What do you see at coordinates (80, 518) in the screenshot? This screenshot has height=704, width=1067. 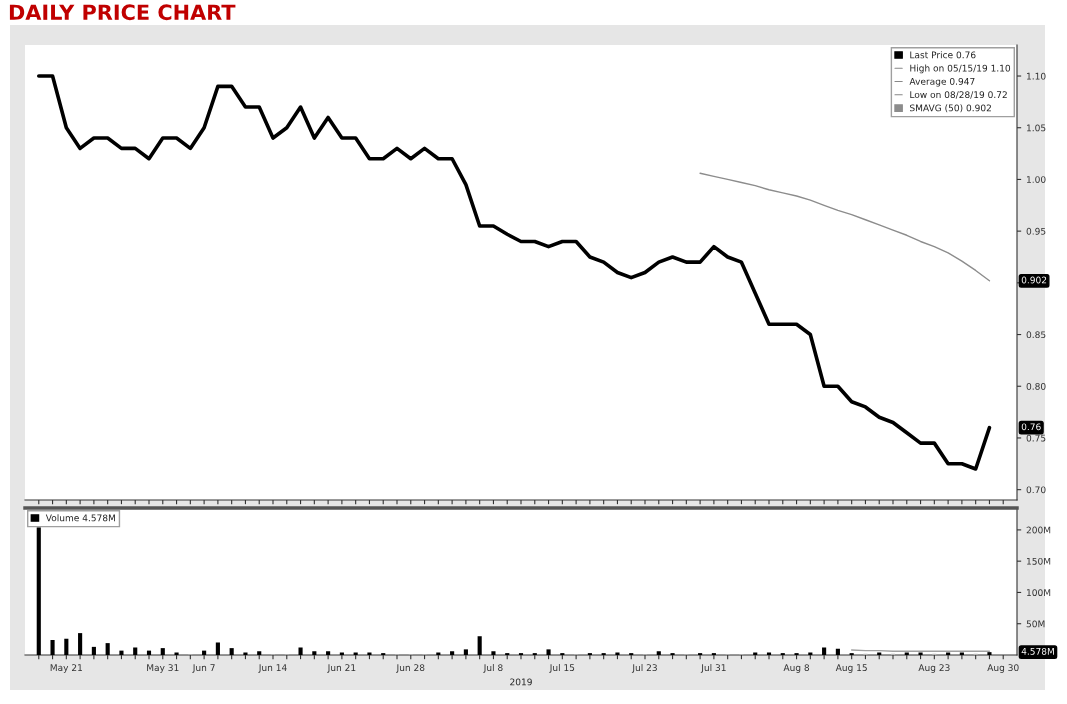 I see `legend-label: Volume 4.578M` at bounding box center [80, 518].